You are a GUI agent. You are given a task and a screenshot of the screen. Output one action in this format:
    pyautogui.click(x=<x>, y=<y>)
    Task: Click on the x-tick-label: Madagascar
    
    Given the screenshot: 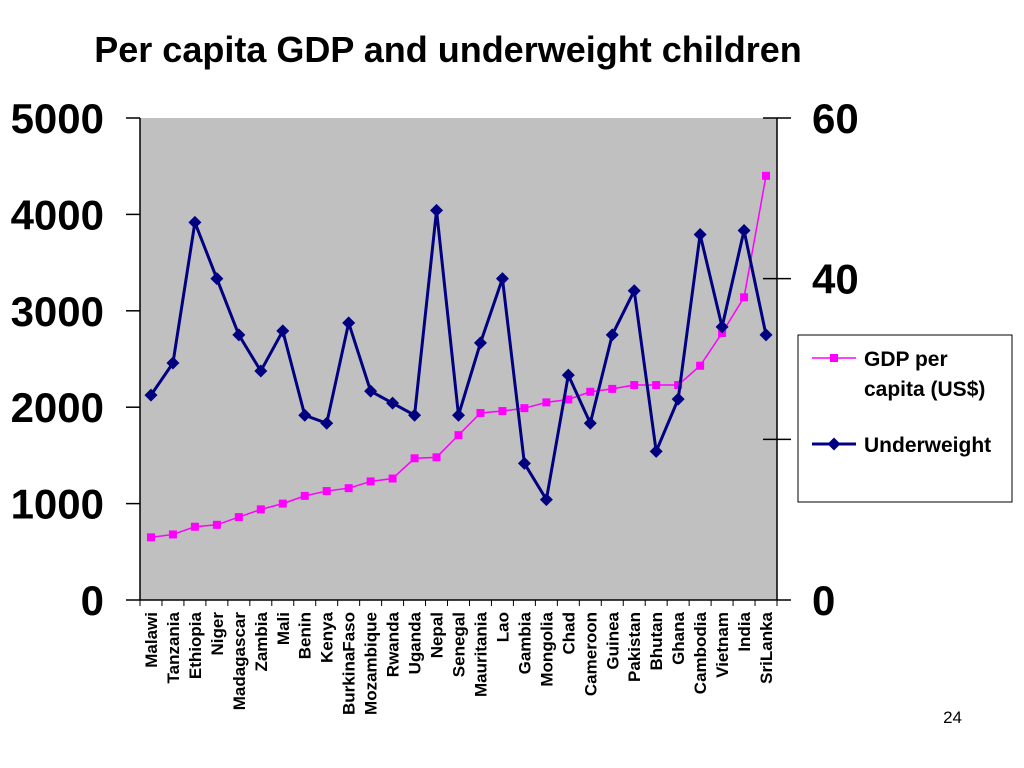 What is the action you would take?
    pyautogui.click(x=239, y=661)
    